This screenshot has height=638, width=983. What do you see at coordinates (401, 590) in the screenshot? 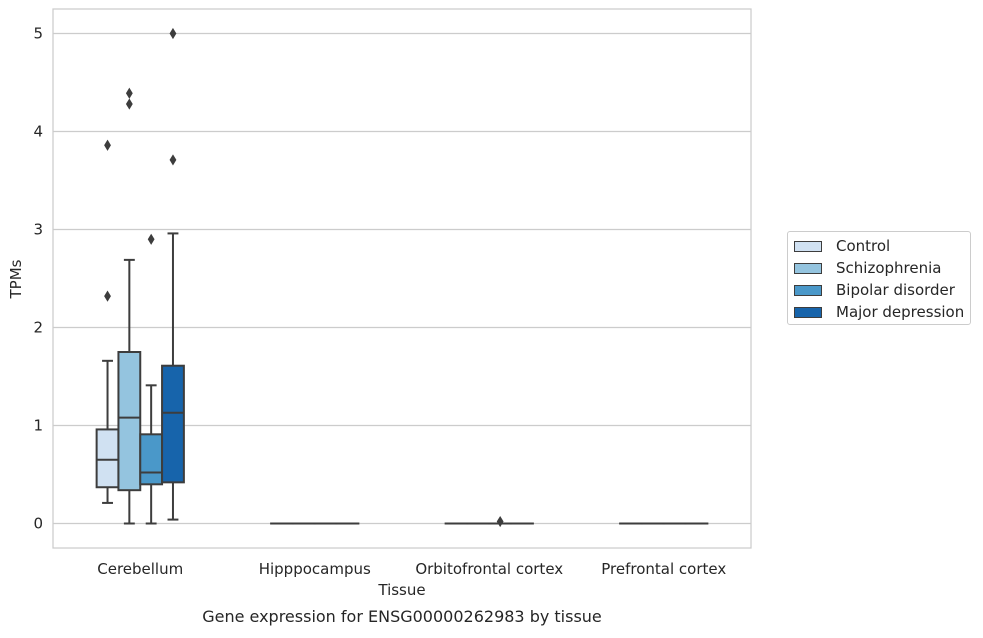
I see `x-axis-label: Tissue` at bounding box center [401, 590].